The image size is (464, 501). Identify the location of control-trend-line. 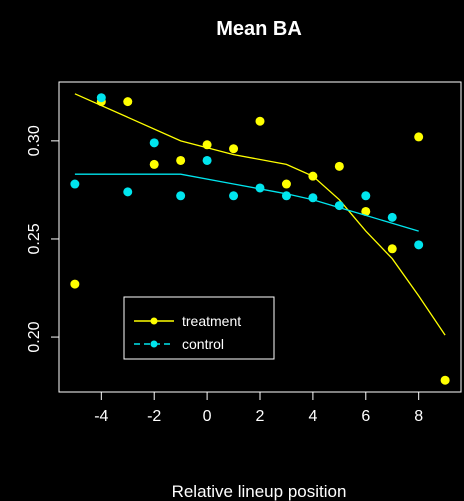
(246, 202).